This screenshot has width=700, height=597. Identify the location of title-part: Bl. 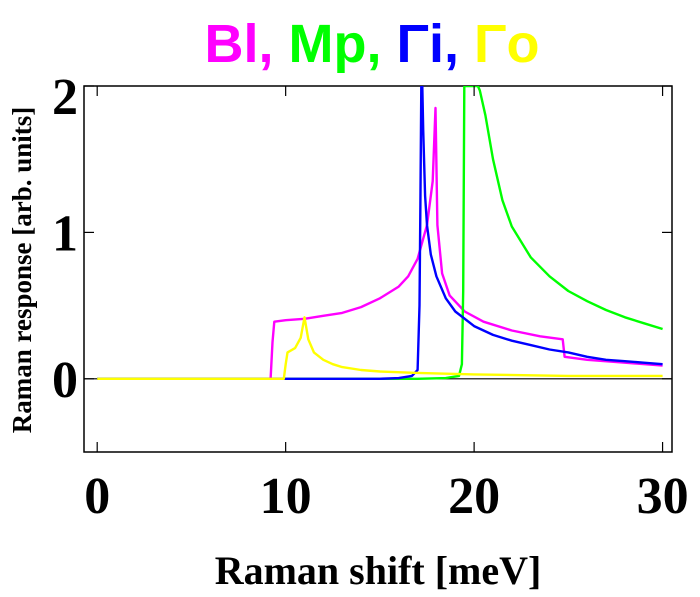
(232, 44).